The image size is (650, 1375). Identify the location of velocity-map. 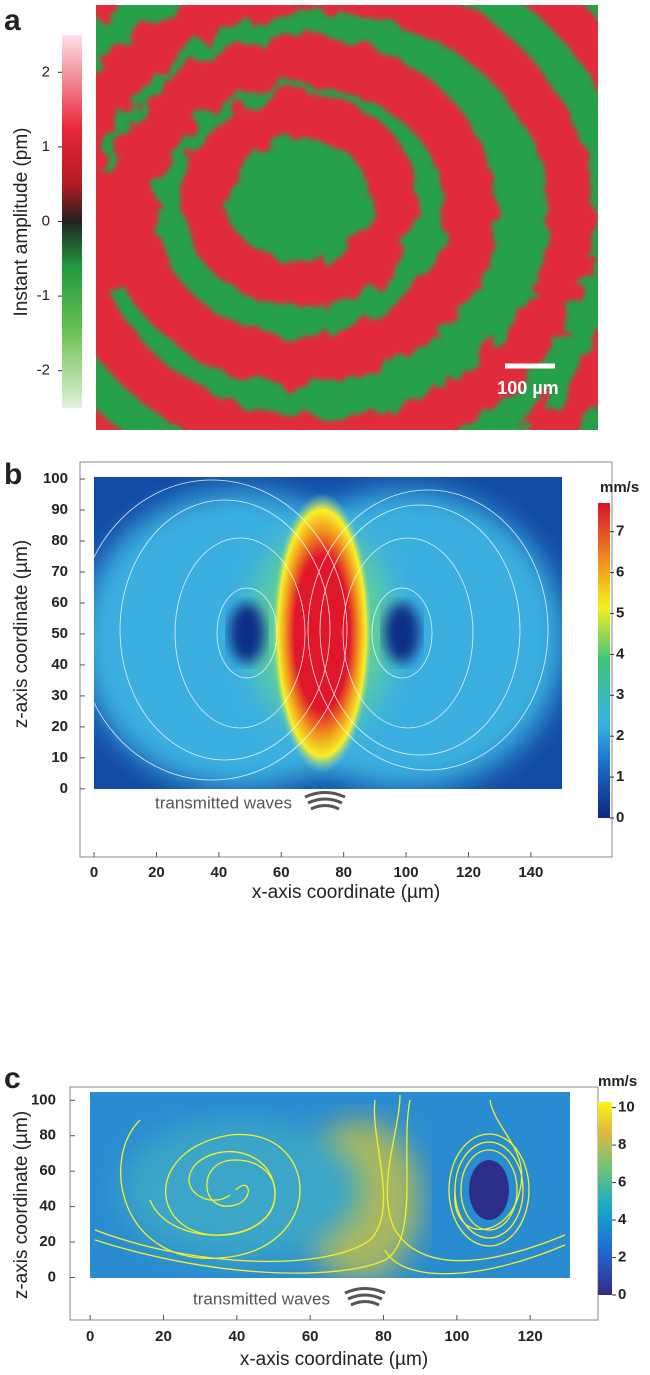
(330, 1185).